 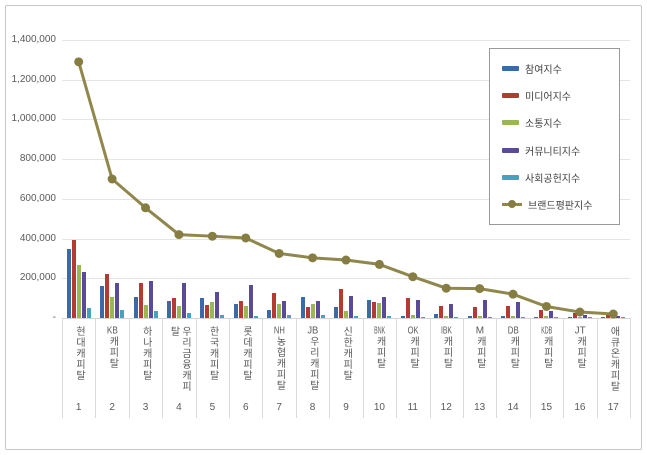 I want to click on x-axis-category-label: 롯데캐피탈, so click(x=245, y=360).